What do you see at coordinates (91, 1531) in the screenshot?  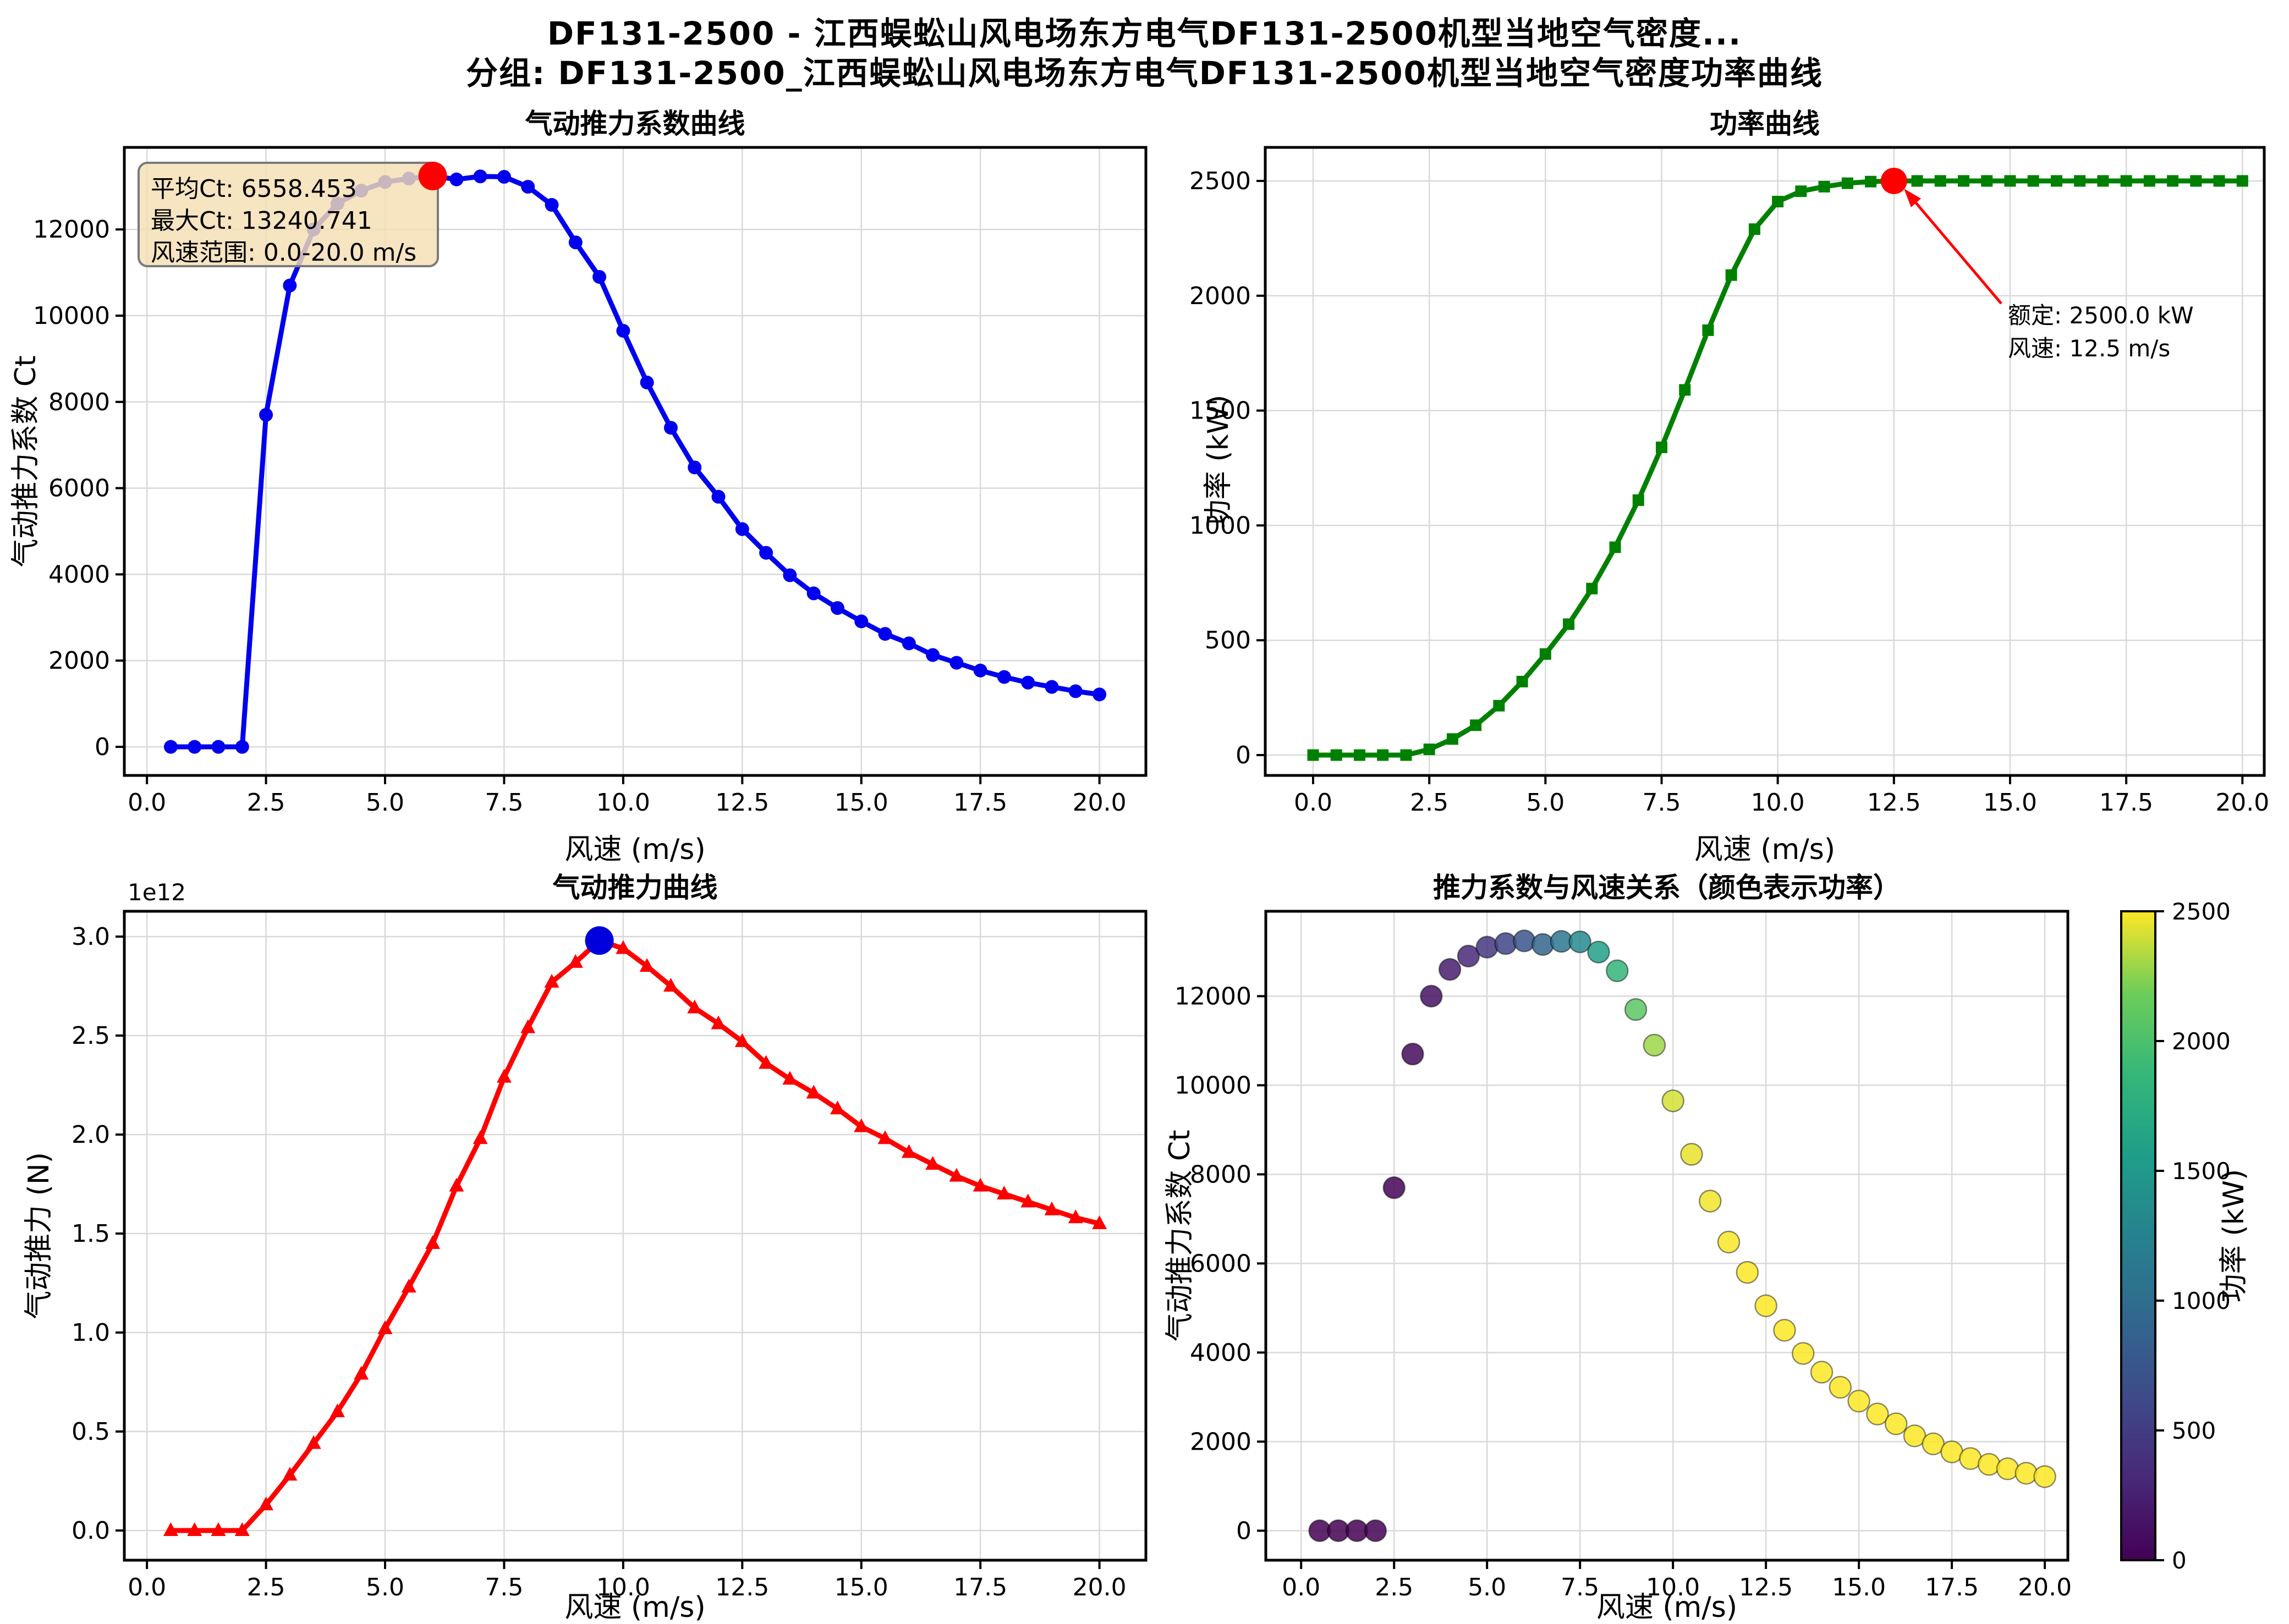 I see `y-tick-label: 0.0` at bounding box center [91, 1531].